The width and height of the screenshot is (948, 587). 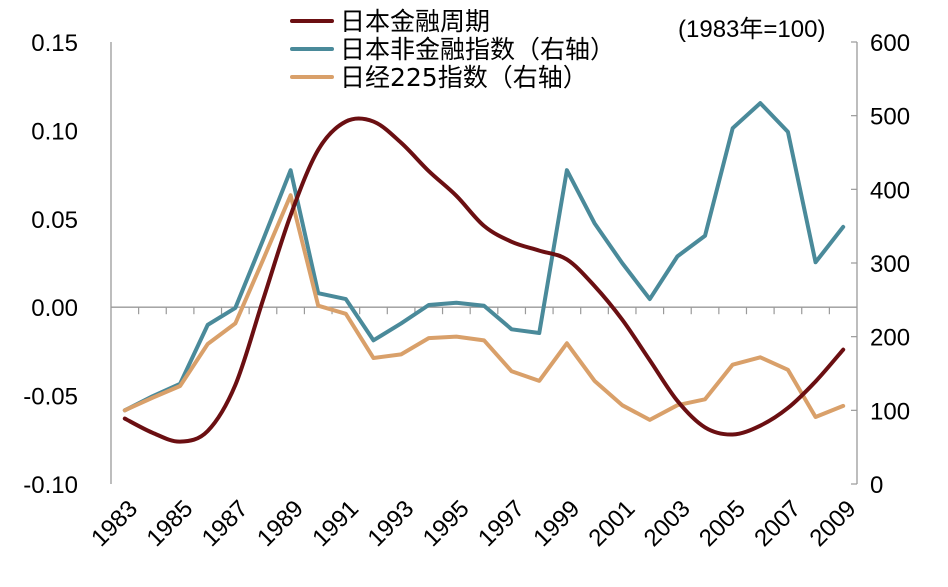 What do you see at coordinates (556, 523) in the screenshot?
I see `x-tick-label: 1999` at bounding box center [556, 523].